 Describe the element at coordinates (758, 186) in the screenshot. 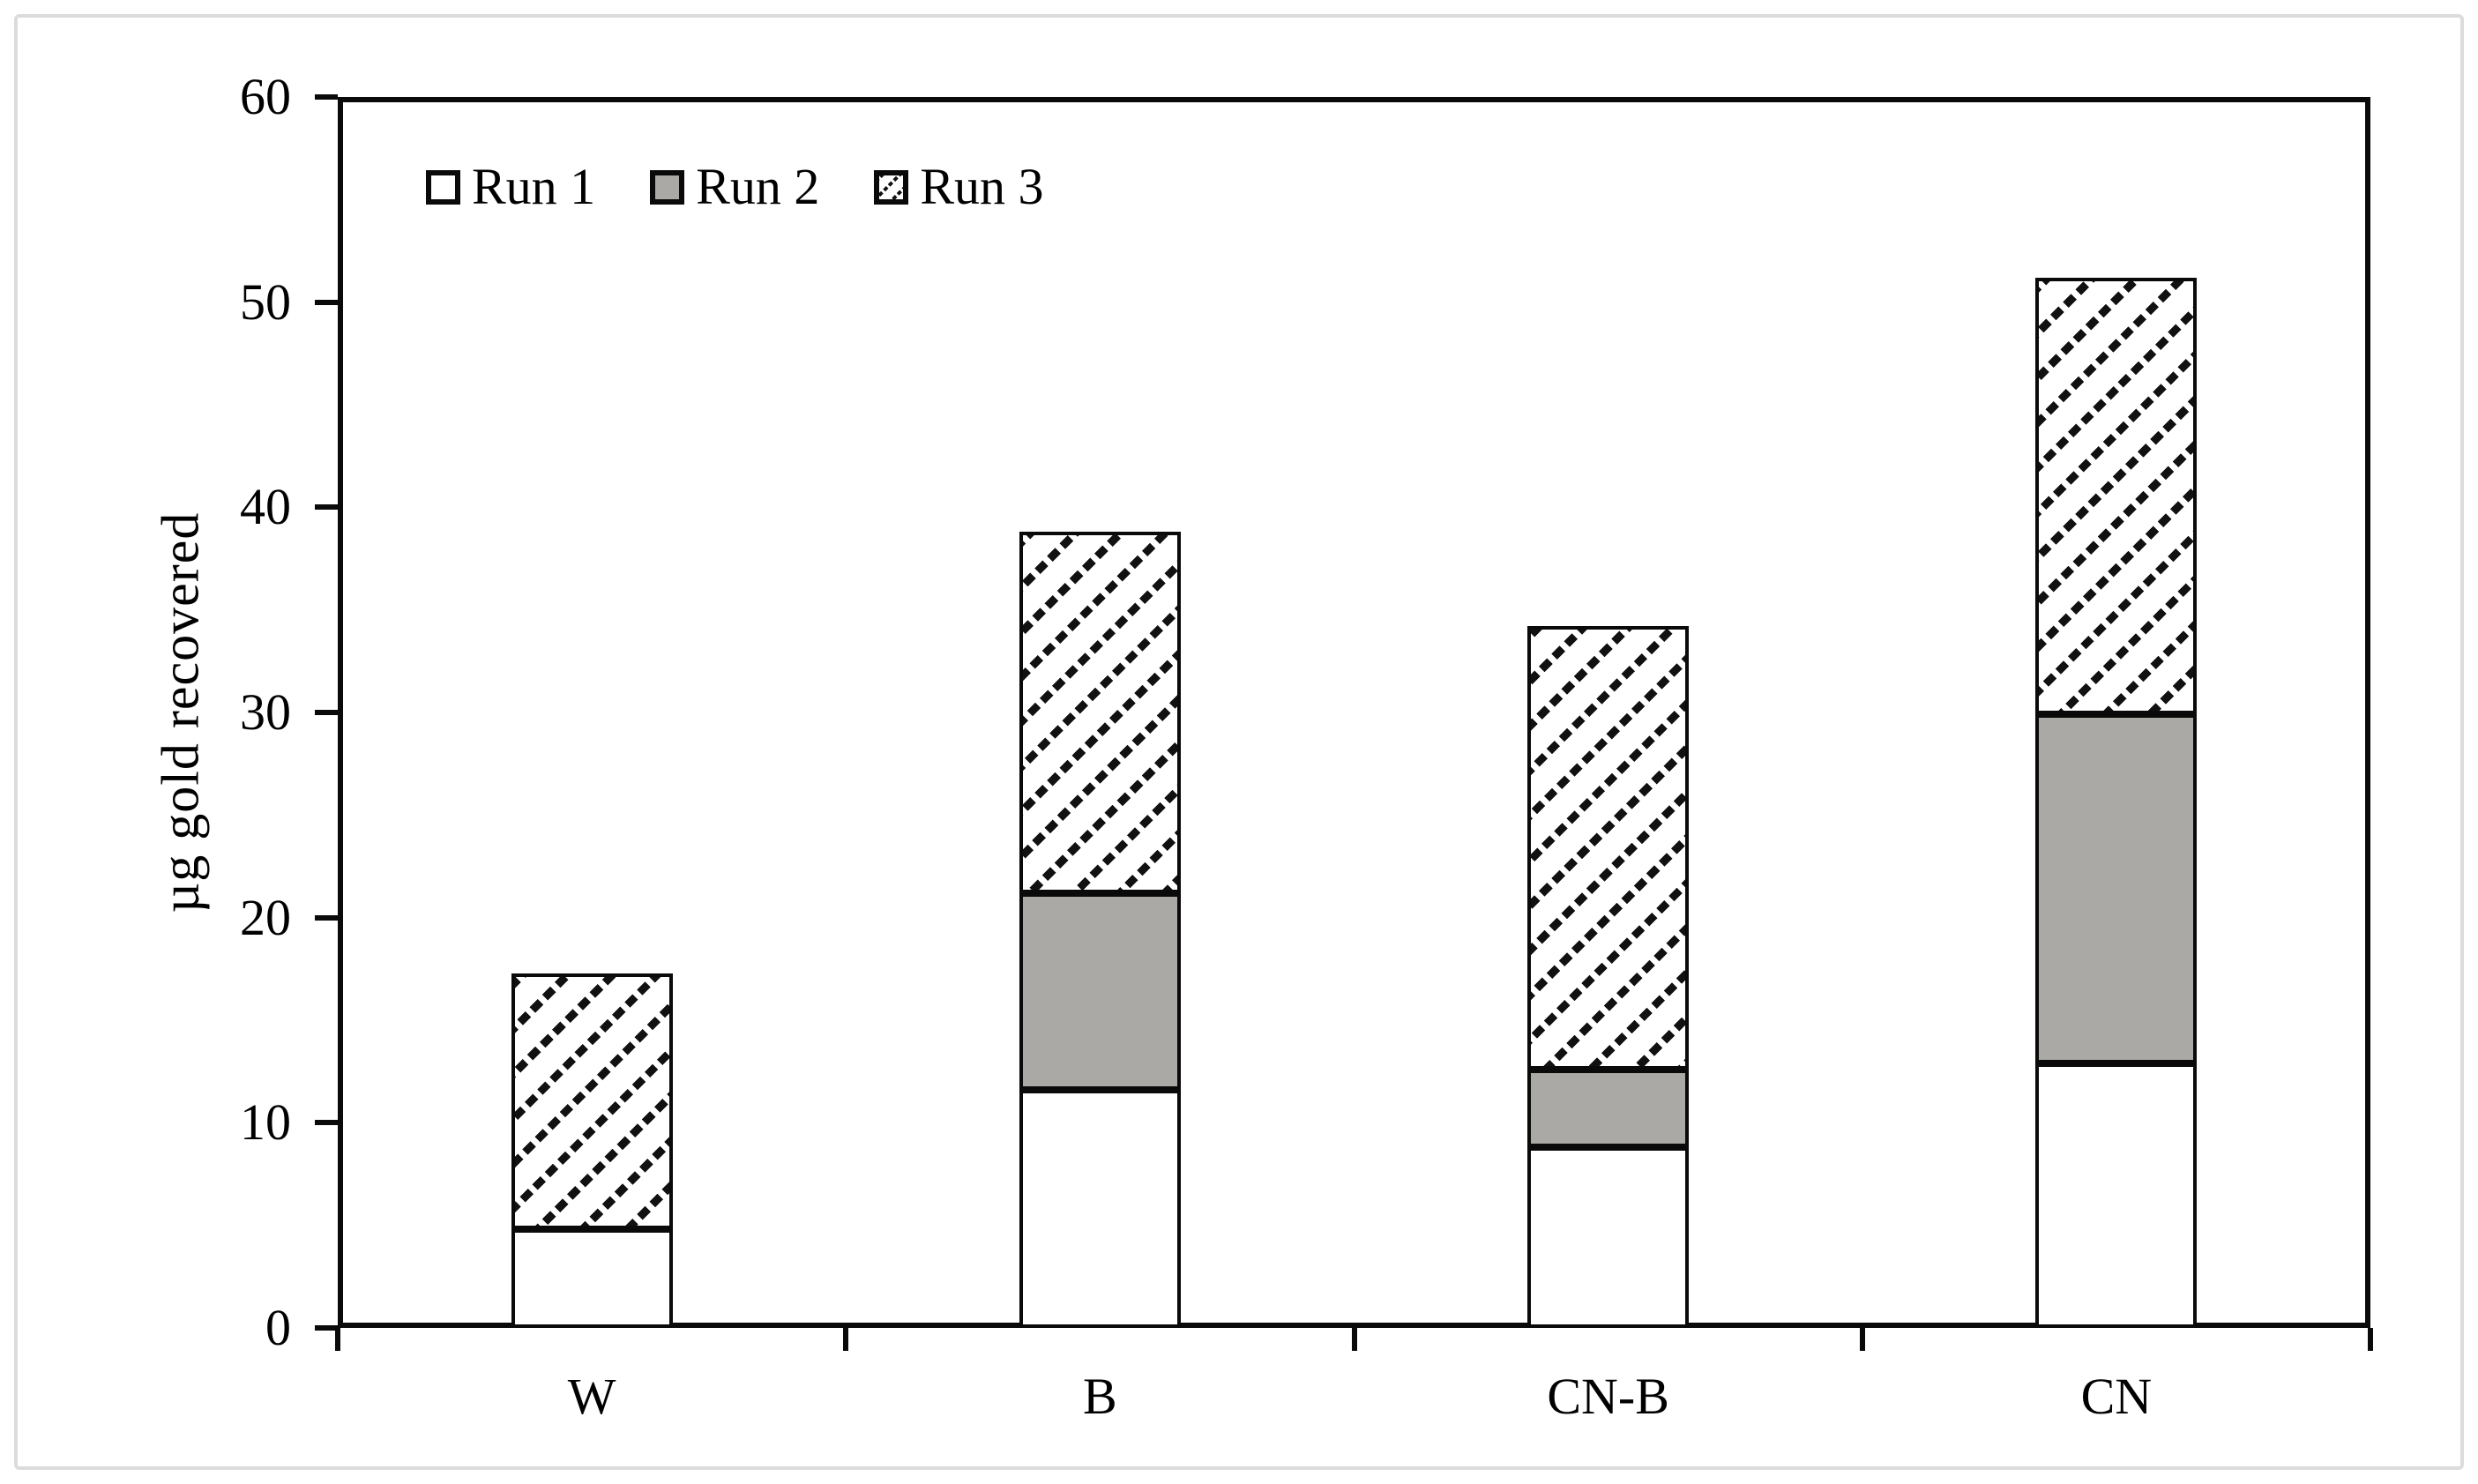

I see `legend-label: Run 2` at that location.